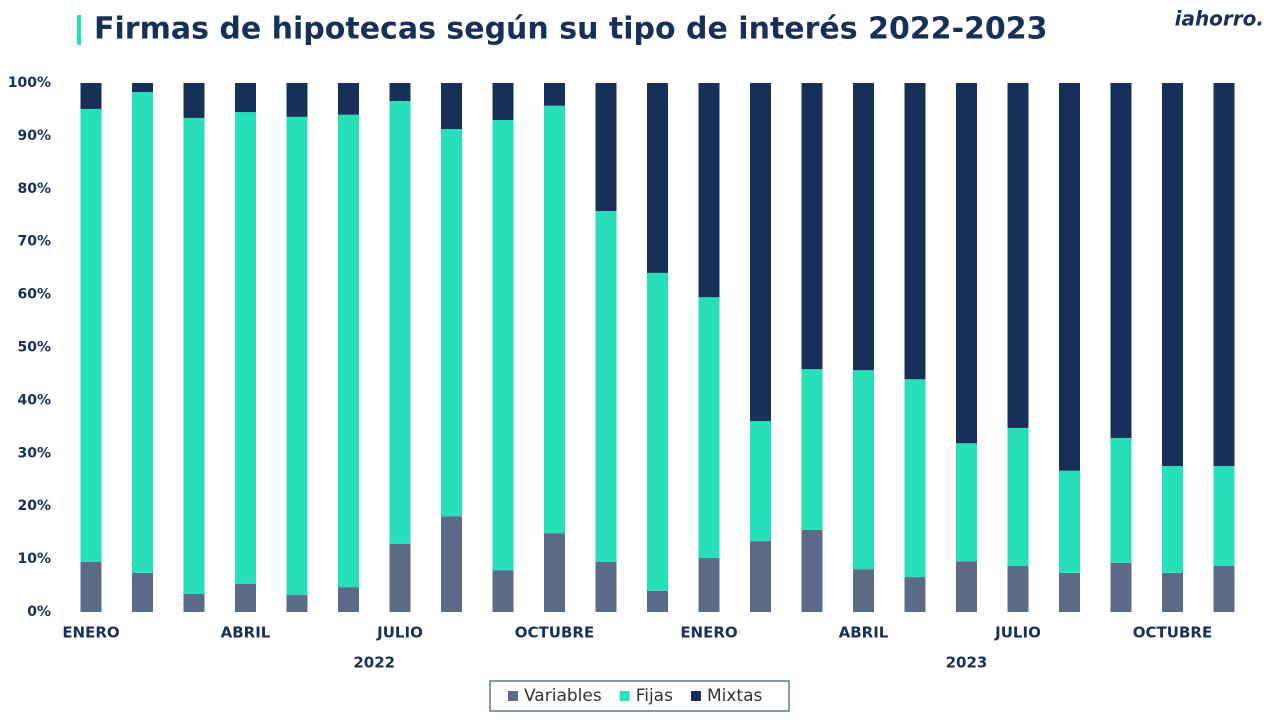 This screenshot has height=720, width=1280. What do you see at coordinates (34, 348) in the screenshot?
I see `y-tick-label: 50%` at bounding box center [34, 348].